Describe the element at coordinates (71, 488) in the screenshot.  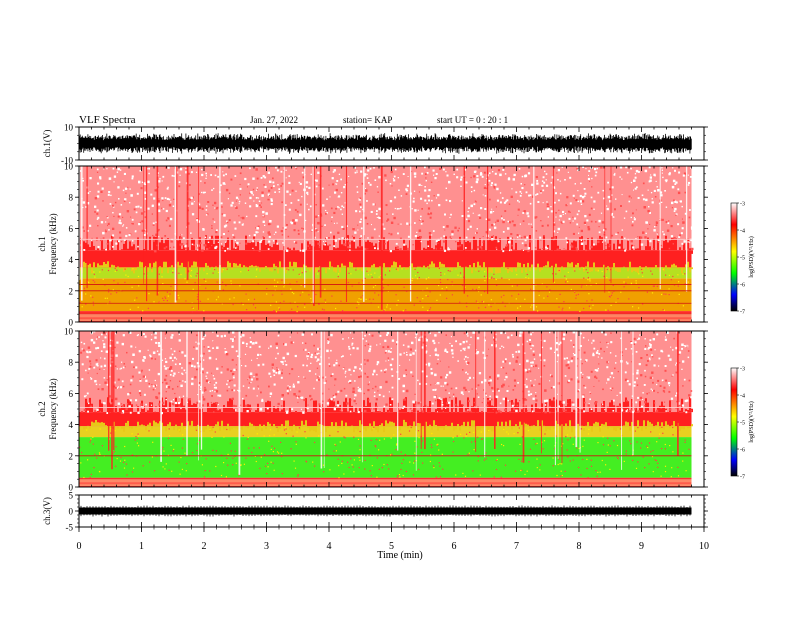
I see `ch2-spectrogram-y-tick-label: 0` at that location.